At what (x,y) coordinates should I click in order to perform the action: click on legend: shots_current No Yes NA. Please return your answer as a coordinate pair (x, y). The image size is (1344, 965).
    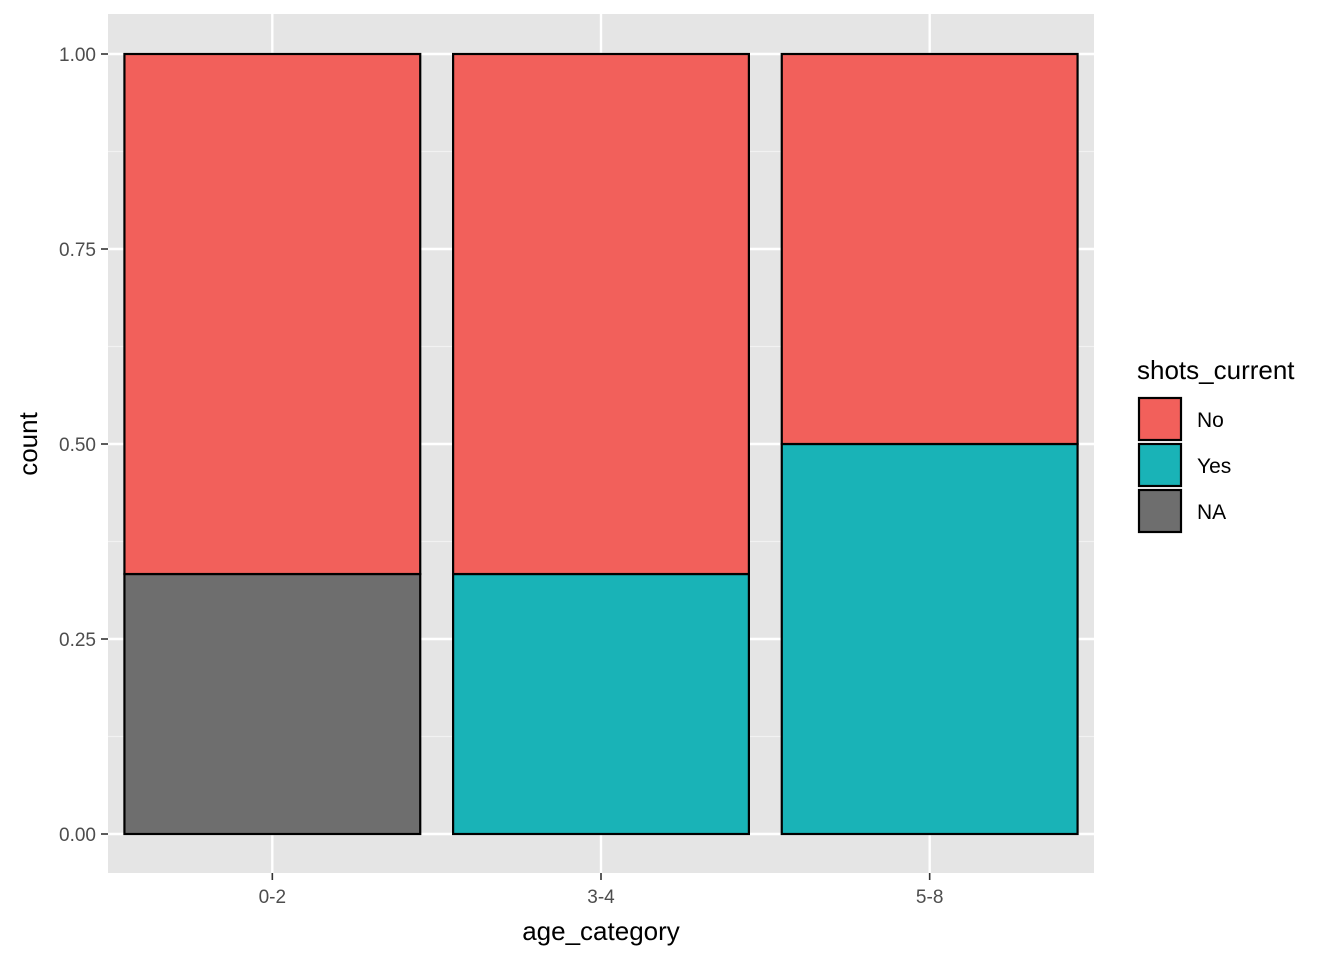
    Looking at the image, I should click on (1216, 444).